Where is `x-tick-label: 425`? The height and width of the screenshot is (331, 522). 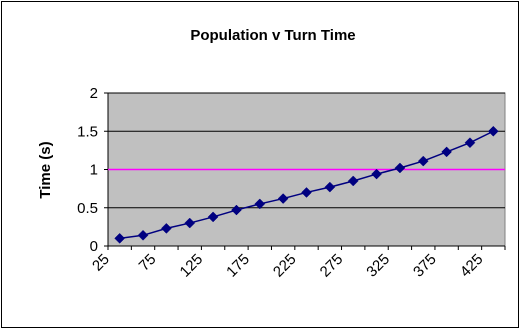 x-tick-label: 425 is located at coordinates (472, 266).